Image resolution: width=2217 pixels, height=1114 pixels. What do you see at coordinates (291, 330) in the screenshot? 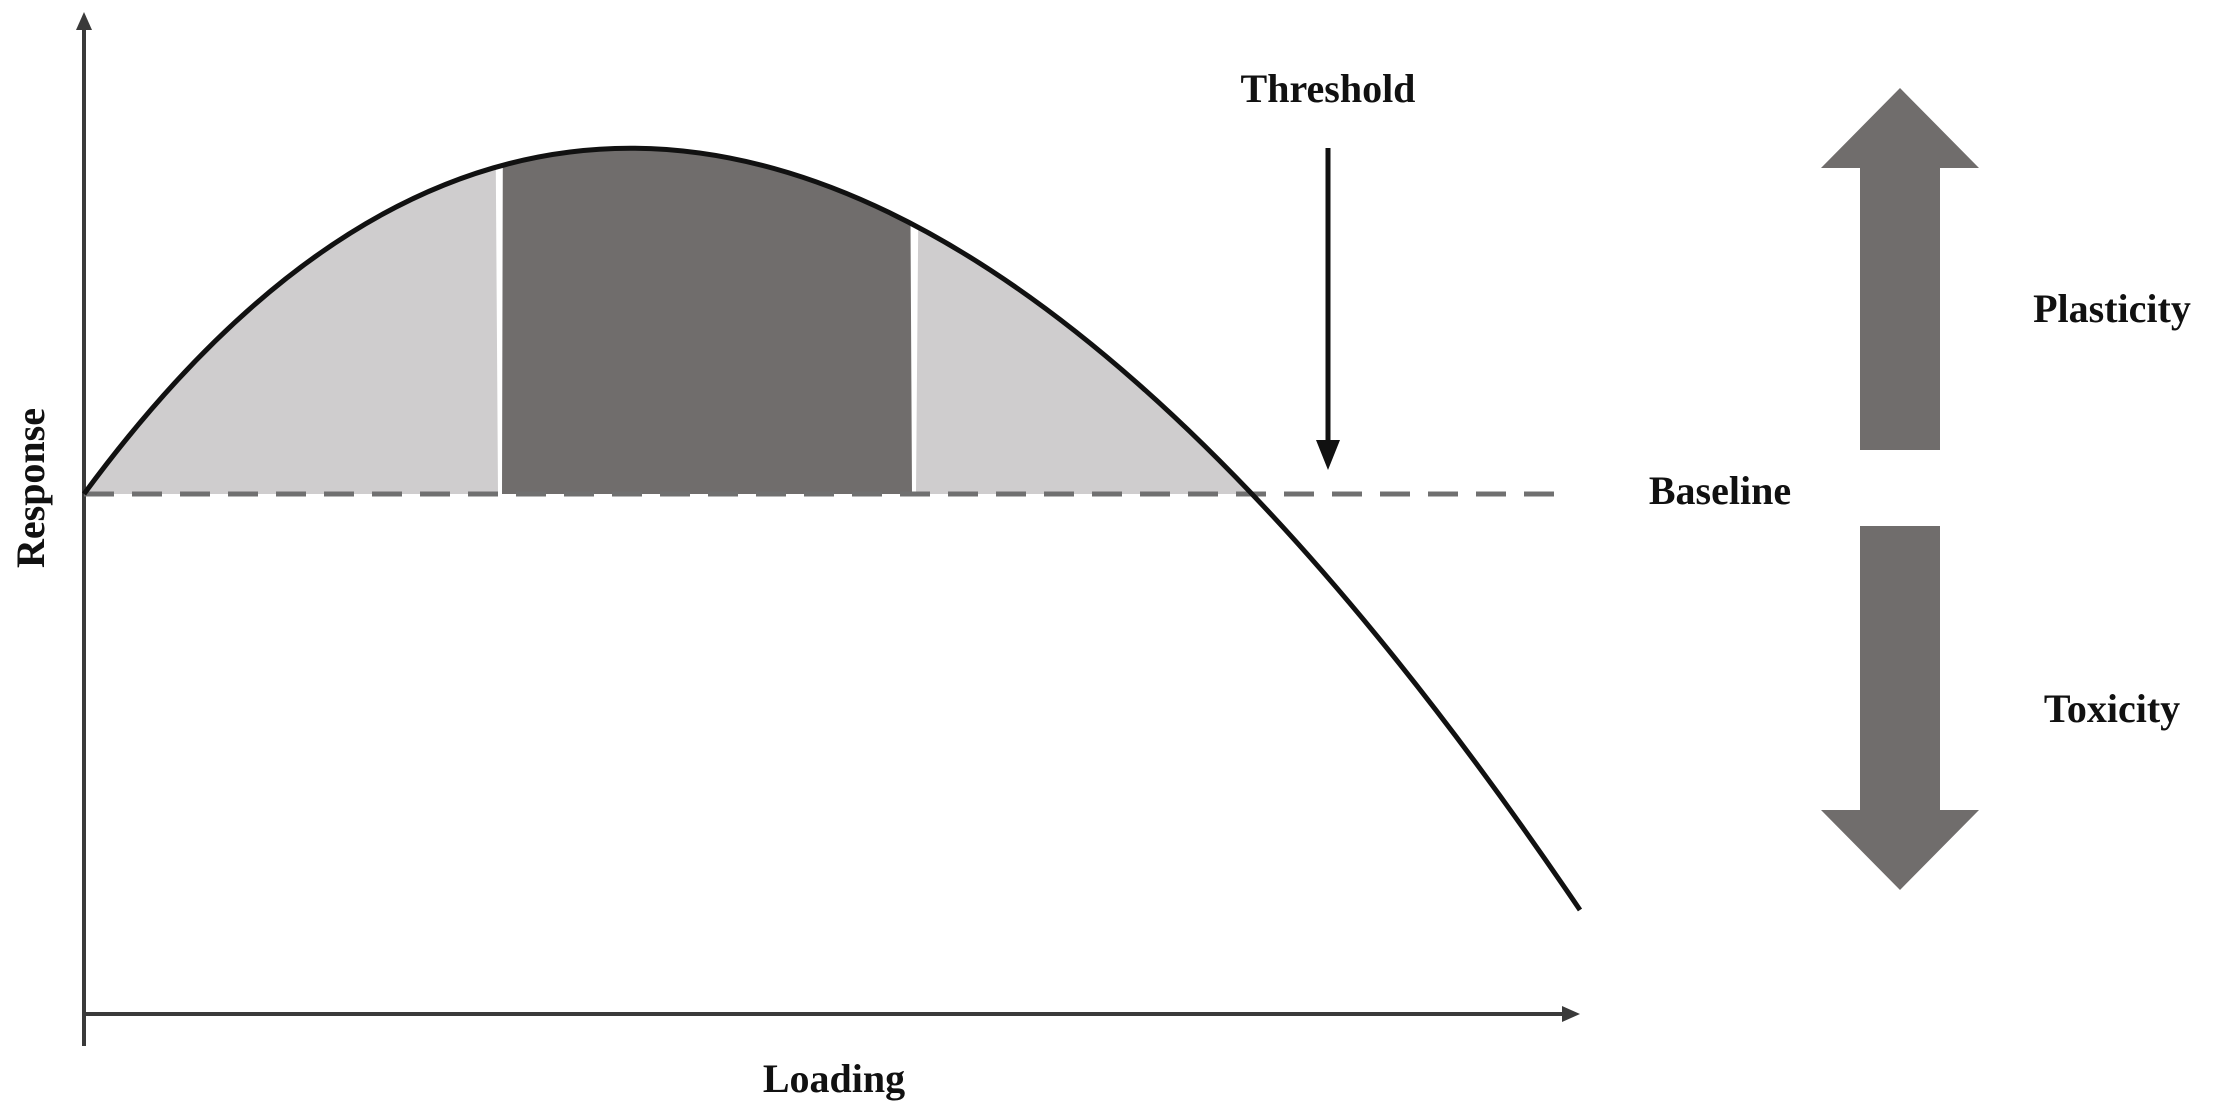
I see `light-zone-left` at bounding box center [291, 330].